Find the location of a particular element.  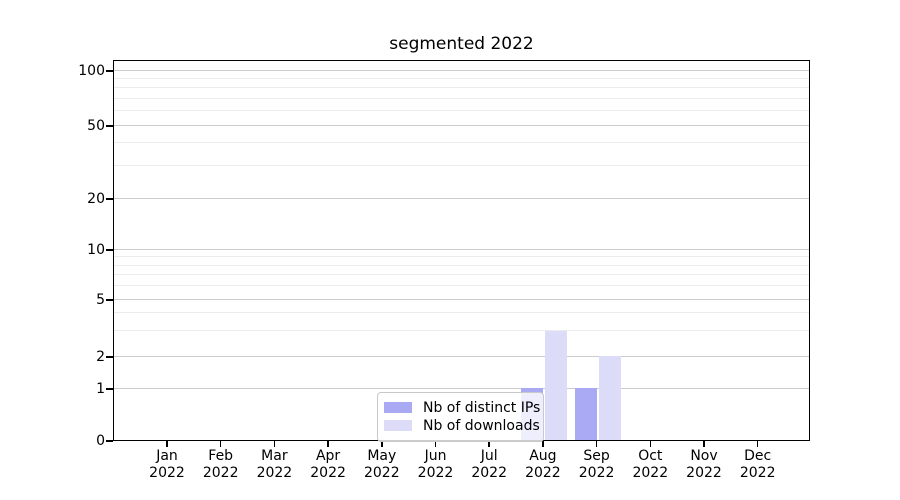

x-tick-month: Jul is located at coordinates (489, 456).